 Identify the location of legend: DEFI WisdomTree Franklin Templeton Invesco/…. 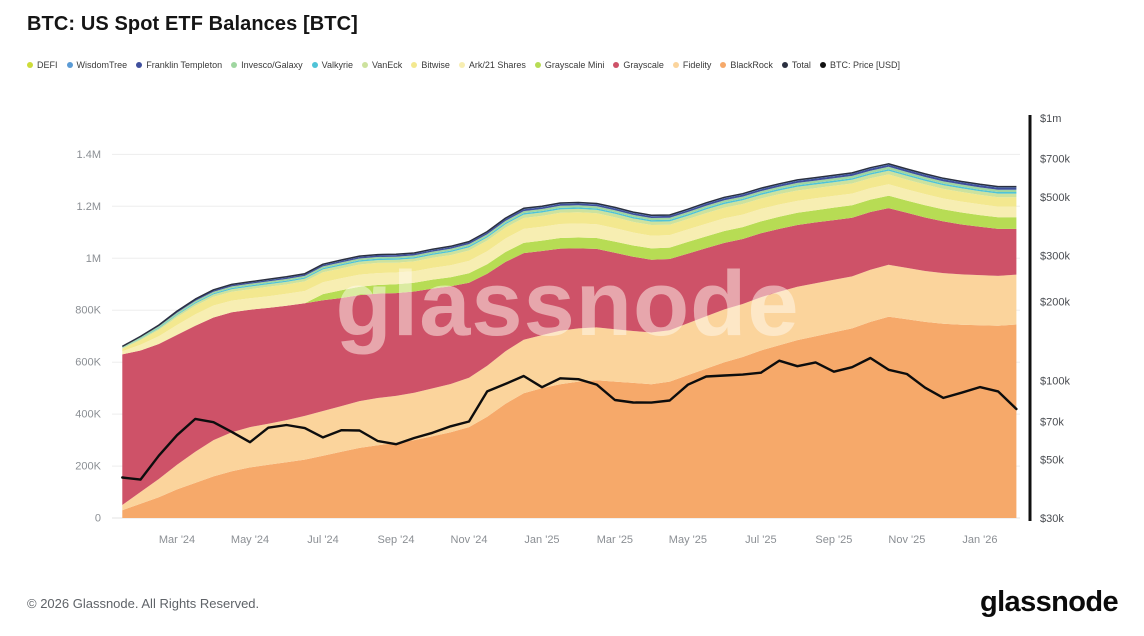
(463, 65).